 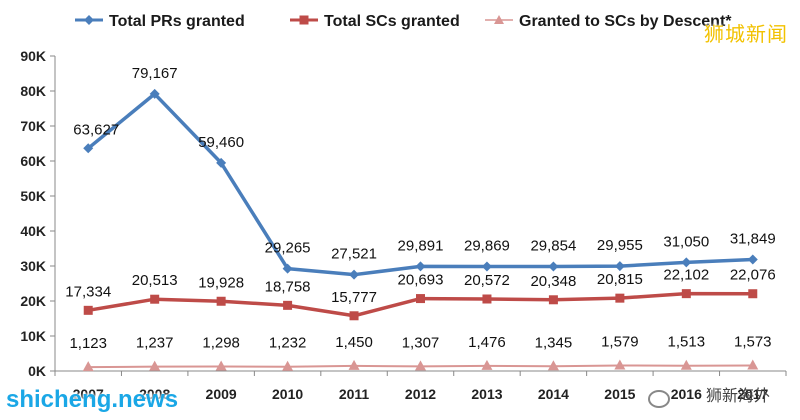 What do you see at coordinates (753, 239) in the screenshot?
I see `data-label: 31,849` at bounding box center [753, 239].